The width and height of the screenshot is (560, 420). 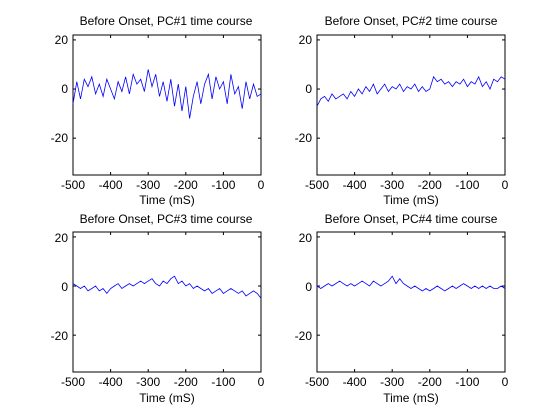 I want to click on subplot-title: Before Onset, PC#3 time course, so click(x=166, y=219).